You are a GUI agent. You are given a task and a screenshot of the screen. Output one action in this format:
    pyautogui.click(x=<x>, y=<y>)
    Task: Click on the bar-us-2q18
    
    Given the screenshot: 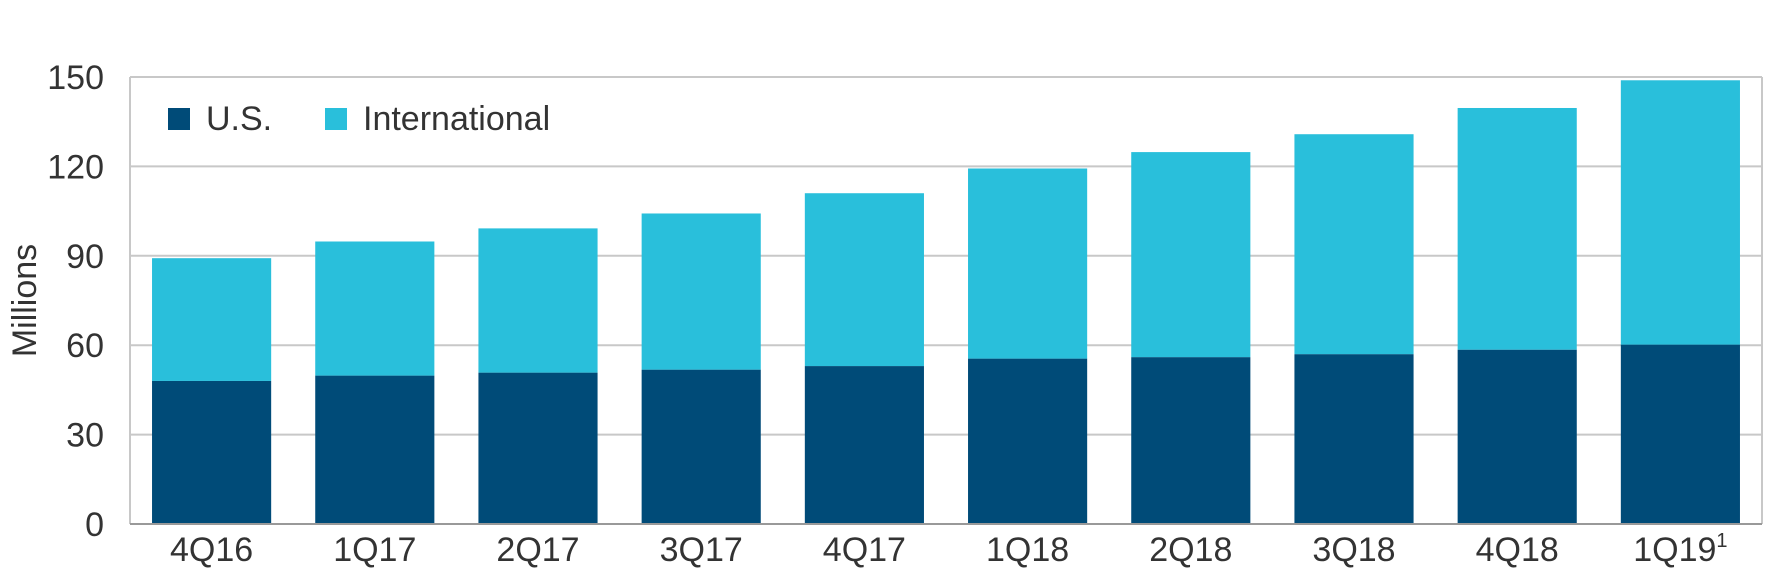 What is the action you would take?
    pyautogui.click(x=1191, y=440)
    